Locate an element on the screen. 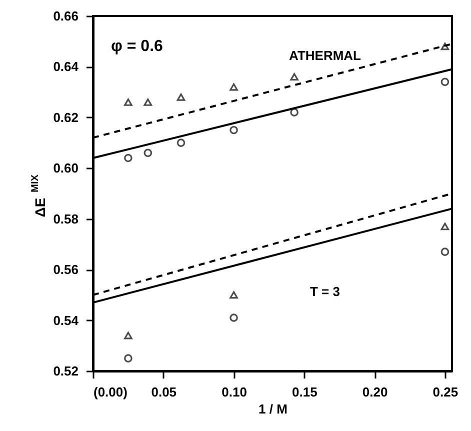  y-tick-label: 0.62 is located at coordinates (65, 117).